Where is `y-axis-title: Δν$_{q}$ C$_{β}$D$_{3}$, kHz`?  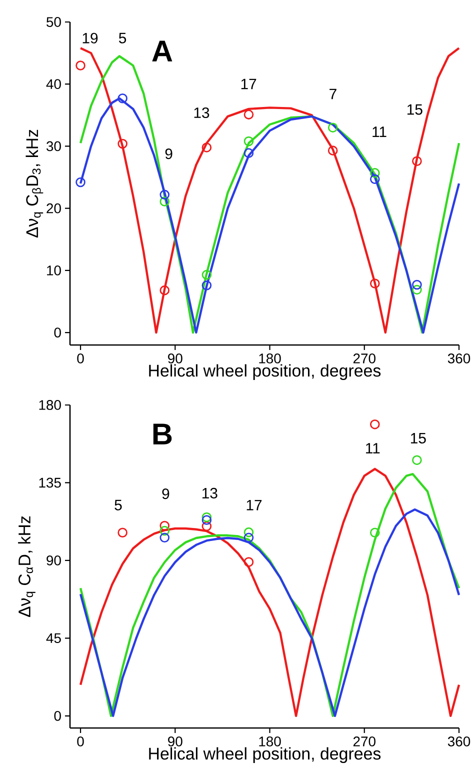
y-axis-title: Δν$_{q}$ C$_{β}$D$_{3}$, kHz is located at coordinates (35, 184).